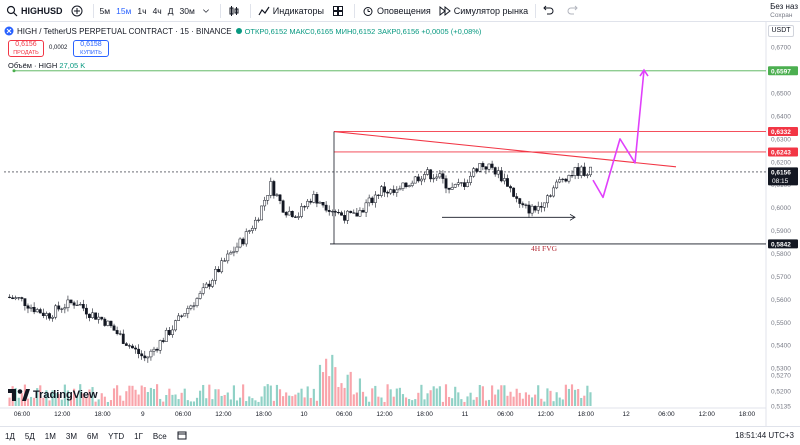 The height and width of the screenshot is (445, 800). Describe the element at coordinates (29, 436) in the screenshot. I see `range-5d: 5Д` at that location.